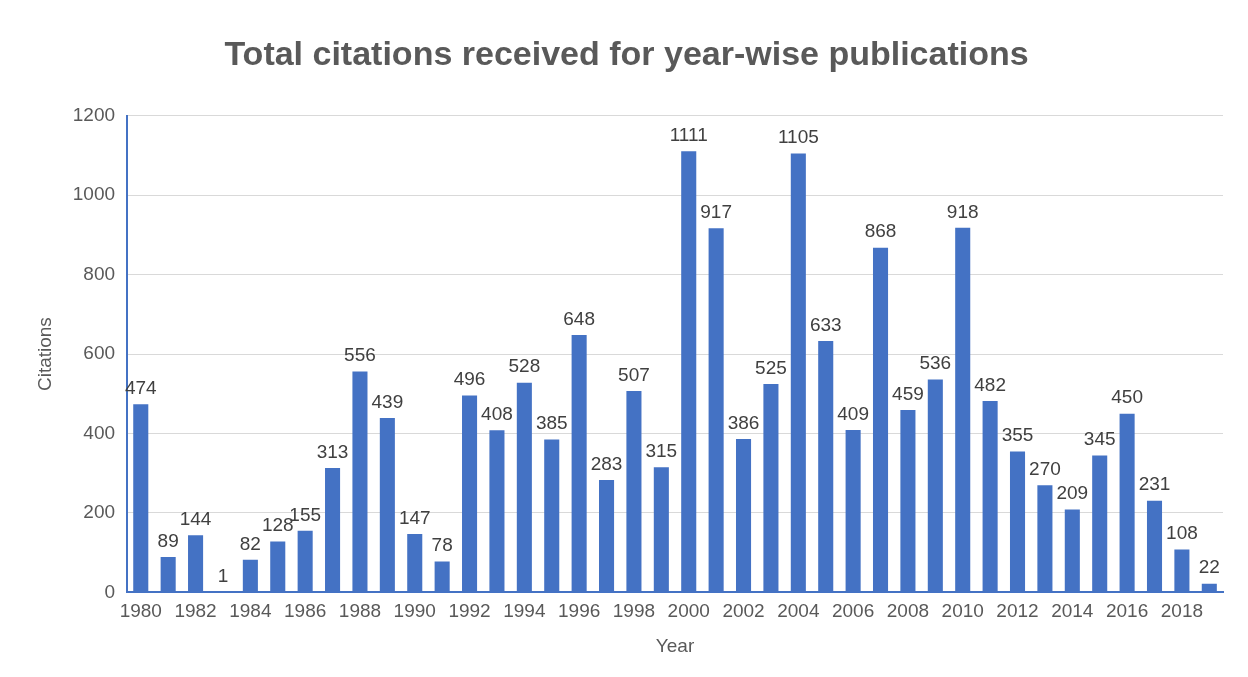  What do you see at coordinates (1127, 397) in the screenshot?
I see `data-label: 450` at bounding box center [1127, 397].